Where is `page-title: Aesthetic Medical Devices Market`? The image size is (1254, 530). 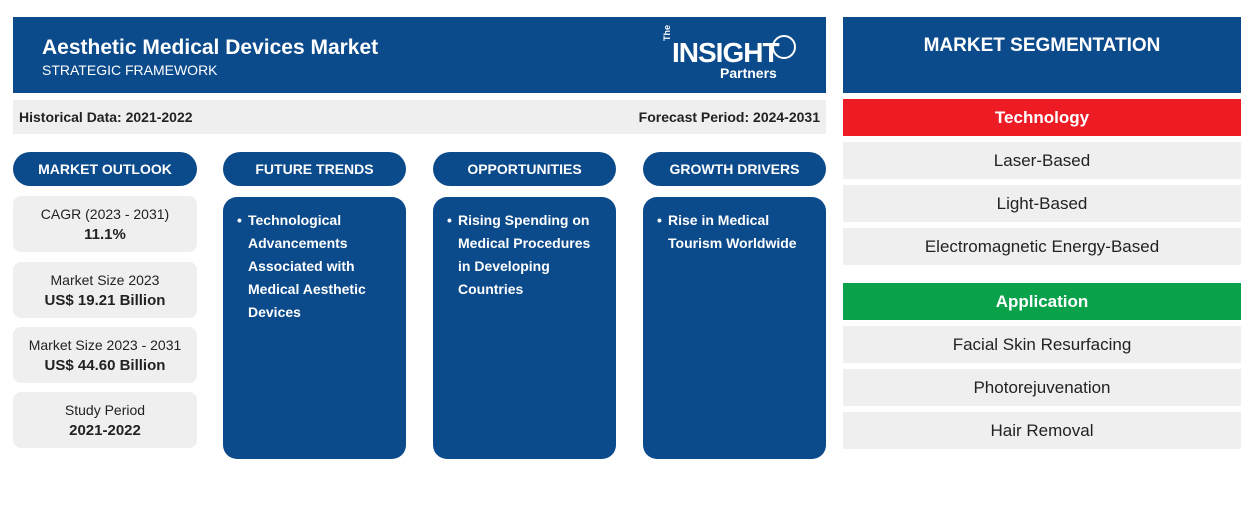 page-title: Aesthetic Medical Devices Market is located at coordinates (210, 47).